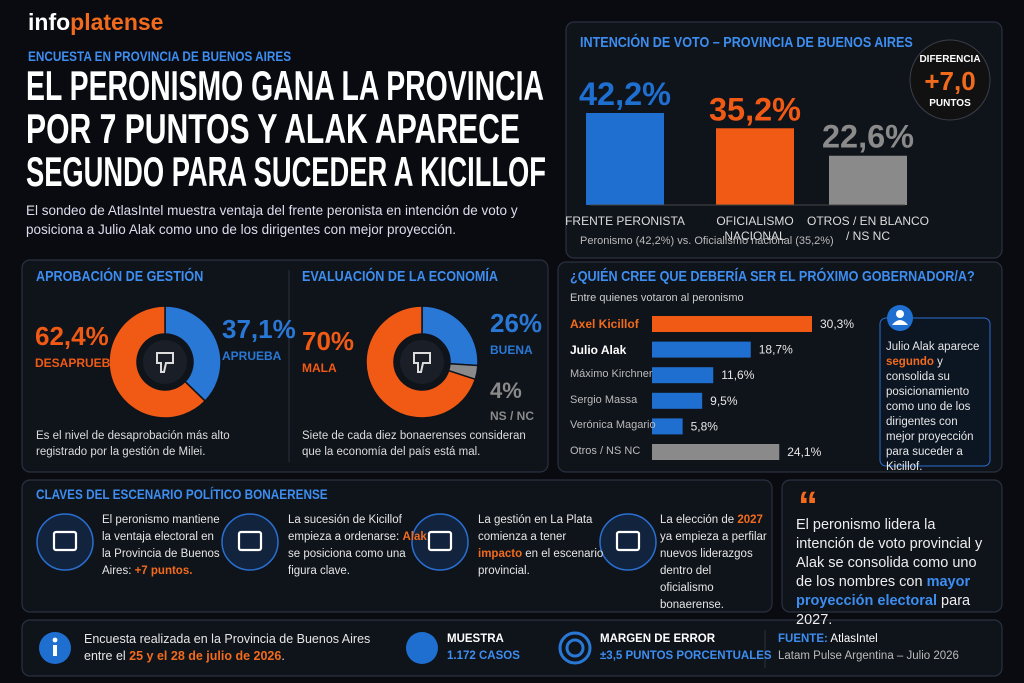 This screenshot has width=1024, height=683. Describe the element at coordinates (286, 171) in the screenshot. I see `headline-line: SEGUNDO PARA SUCEDER A KICILLOF` at that location.